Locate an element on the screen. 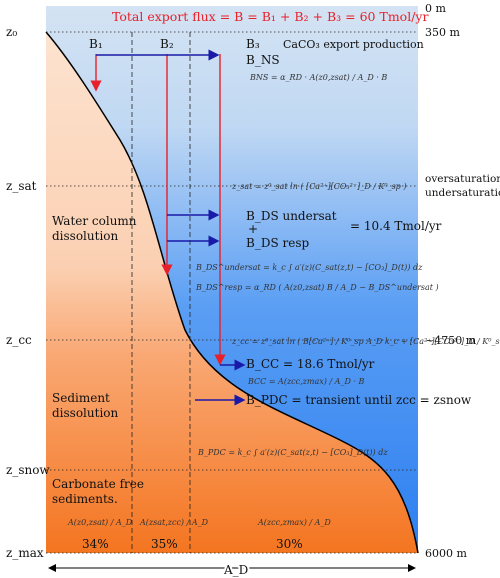 This screenshot has height=578, width=500. undersaturation-label: undersaturation is located at coordinates (462, 193).